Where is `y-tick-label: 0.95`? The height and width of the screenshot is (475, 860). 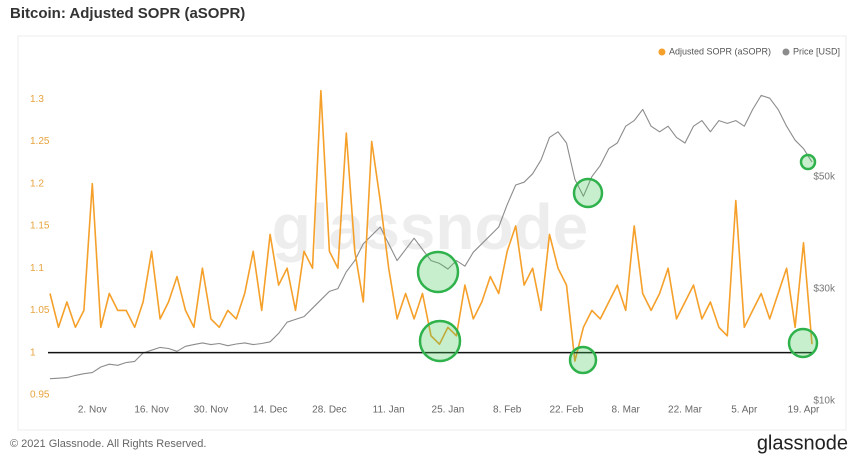
y-tick-label: 0.95 is located at coordinates (40, 395).